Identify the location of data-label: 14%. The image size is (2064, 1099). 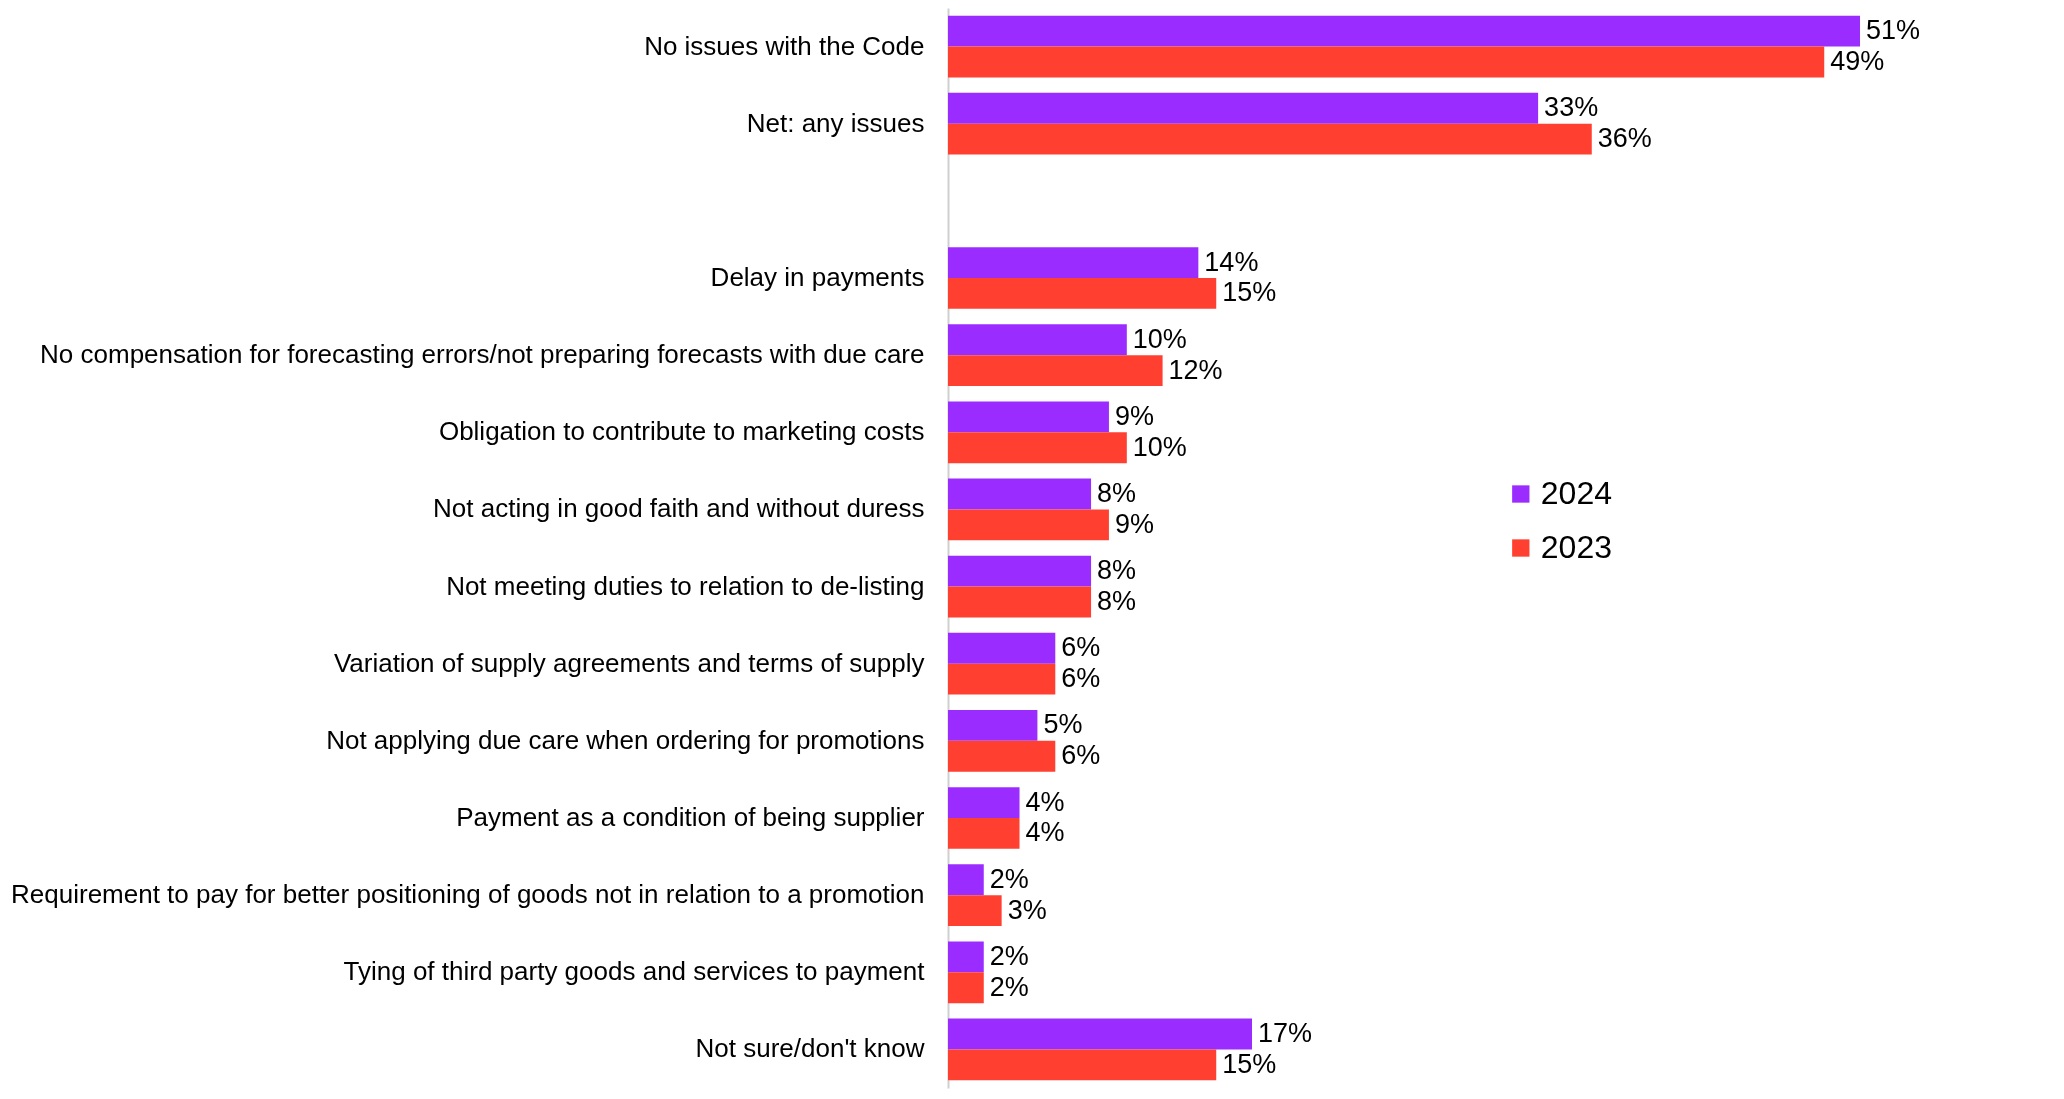
(1231, 261).